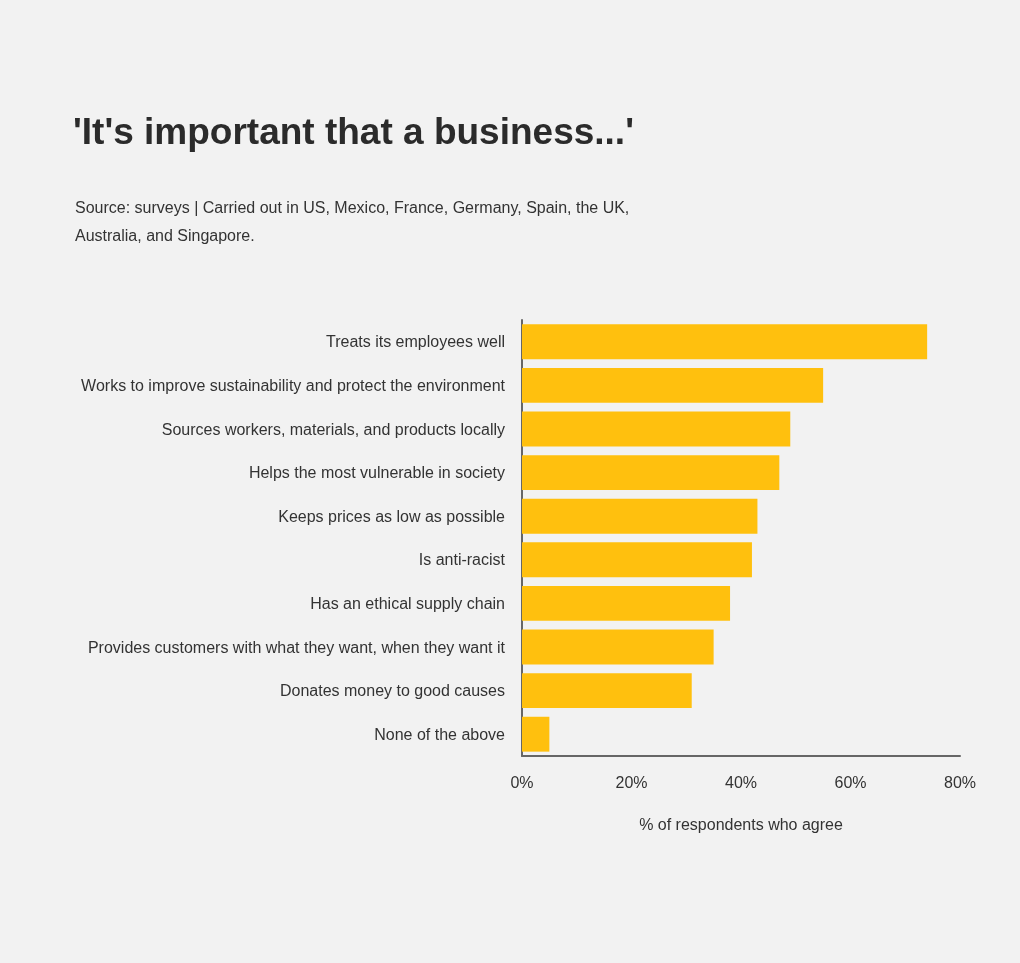  Describe the element at coordinates (960, 782) in the screenshot. I see `x-tick-label: 80%` at that location.